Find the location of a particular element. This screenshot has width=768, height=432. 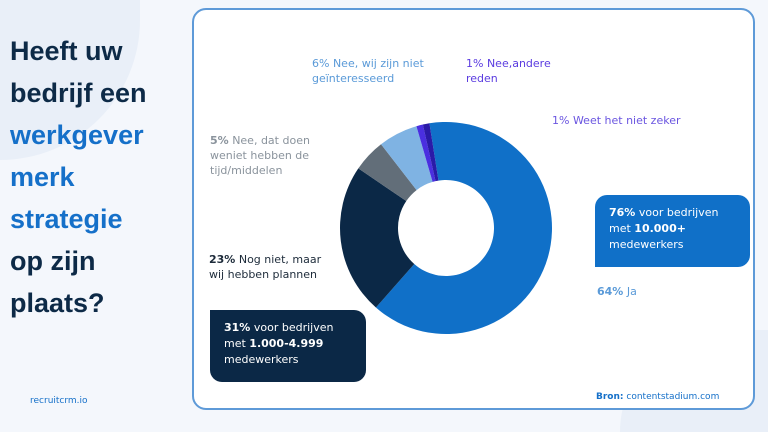

label-nee-andere-reden: 1% Nee,andere reden is located at coordinates (508, 71).